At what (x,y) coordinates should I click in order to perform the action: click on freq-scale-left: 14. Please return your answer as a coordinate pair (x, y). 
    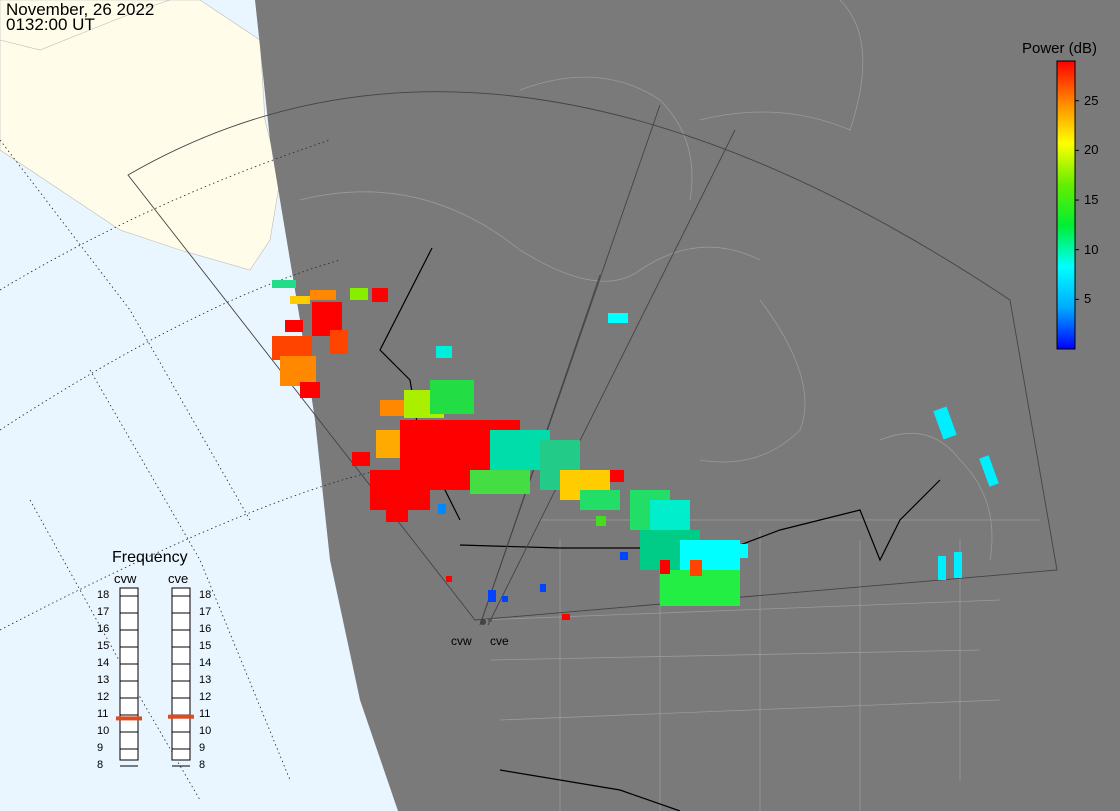
    Looking at the image, I should click on (103, 663).